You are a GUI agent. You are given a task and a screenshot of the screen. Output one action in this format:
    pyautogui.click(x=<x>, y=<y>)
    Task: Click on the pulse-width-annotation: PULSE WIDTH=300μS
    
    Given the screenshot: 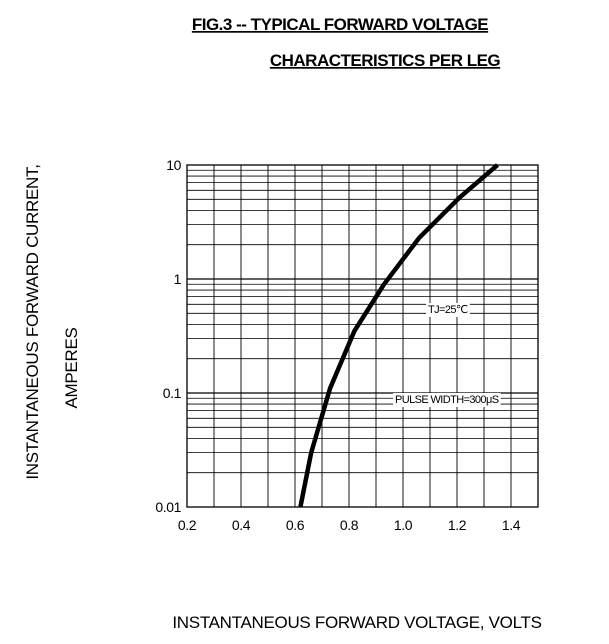 What is the action you would take?
    pyautogui.click(x=447, y=400)
    